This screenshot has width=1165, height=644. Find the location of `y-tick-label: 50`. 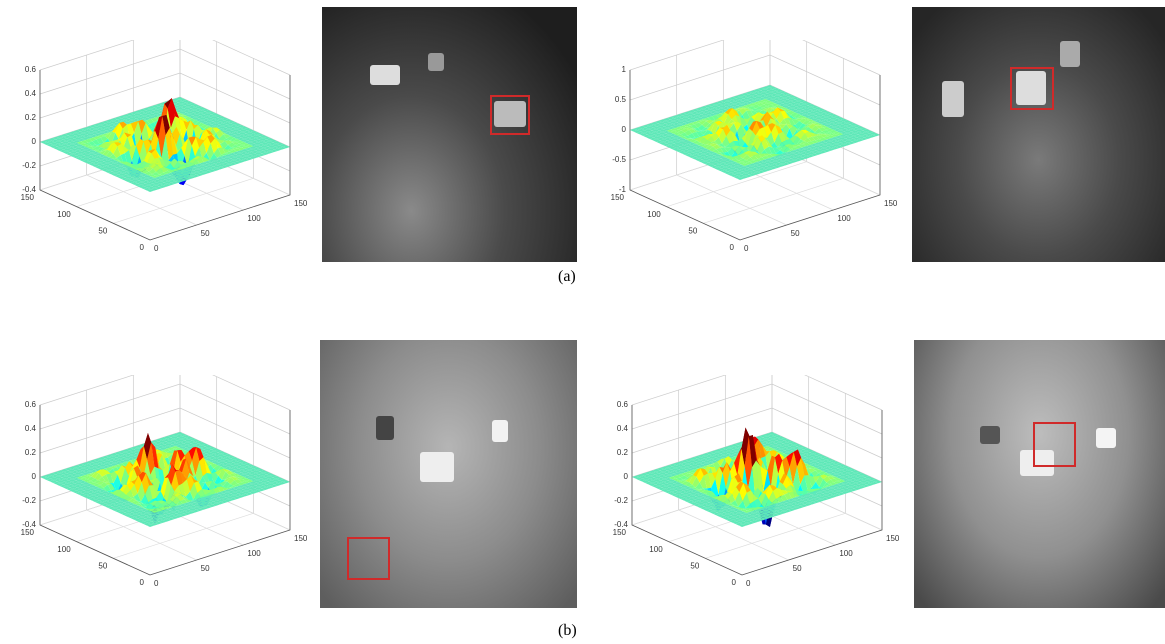

y-tick-label: 50 is located at coordinates (692, 230).